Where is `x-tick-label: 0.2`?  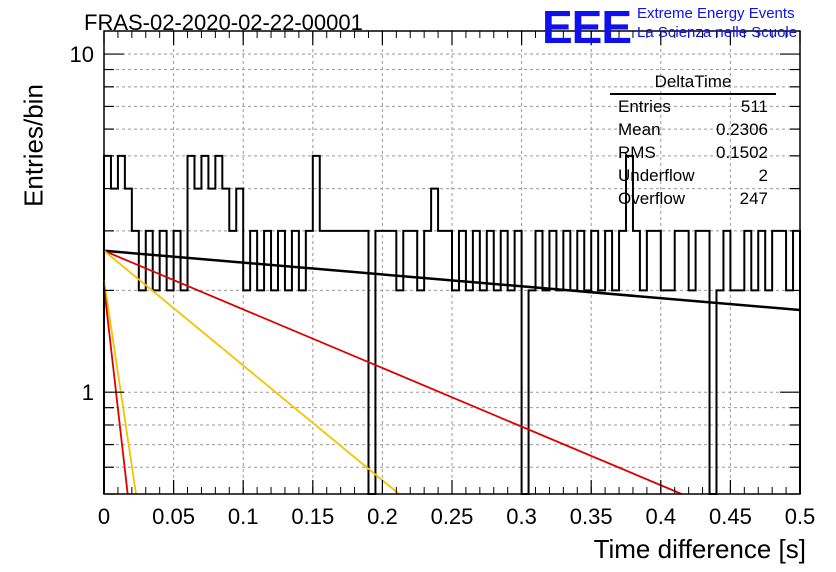
x-tick-label: 0.2 is located at coordinates (382, 516).